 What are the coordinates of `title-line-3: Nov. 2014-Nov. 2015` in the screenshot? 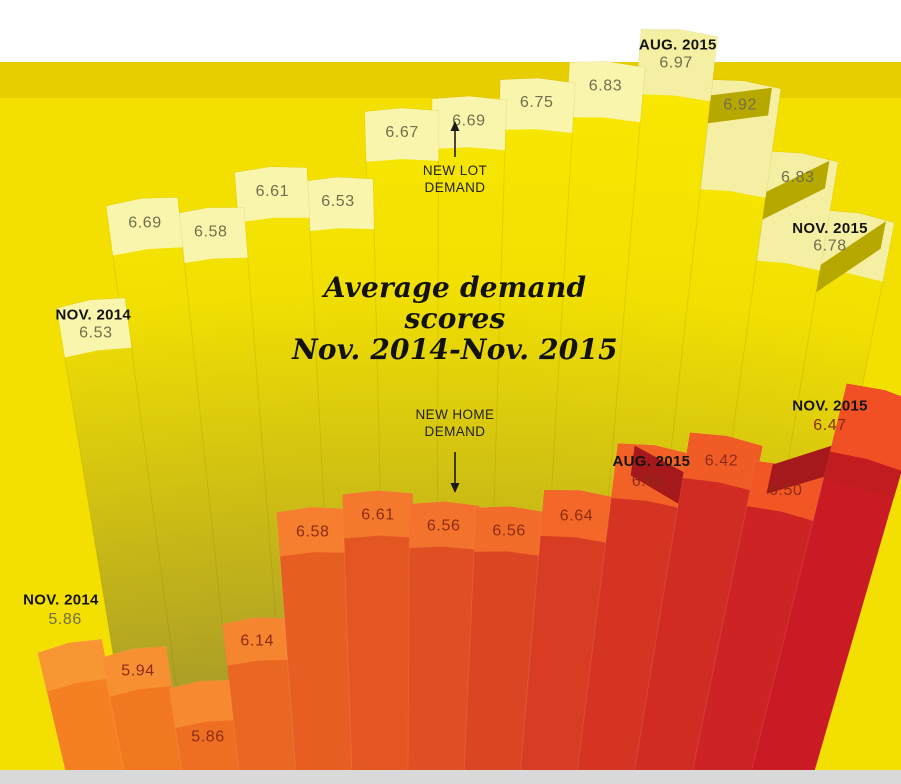 It's located at (455, 349).